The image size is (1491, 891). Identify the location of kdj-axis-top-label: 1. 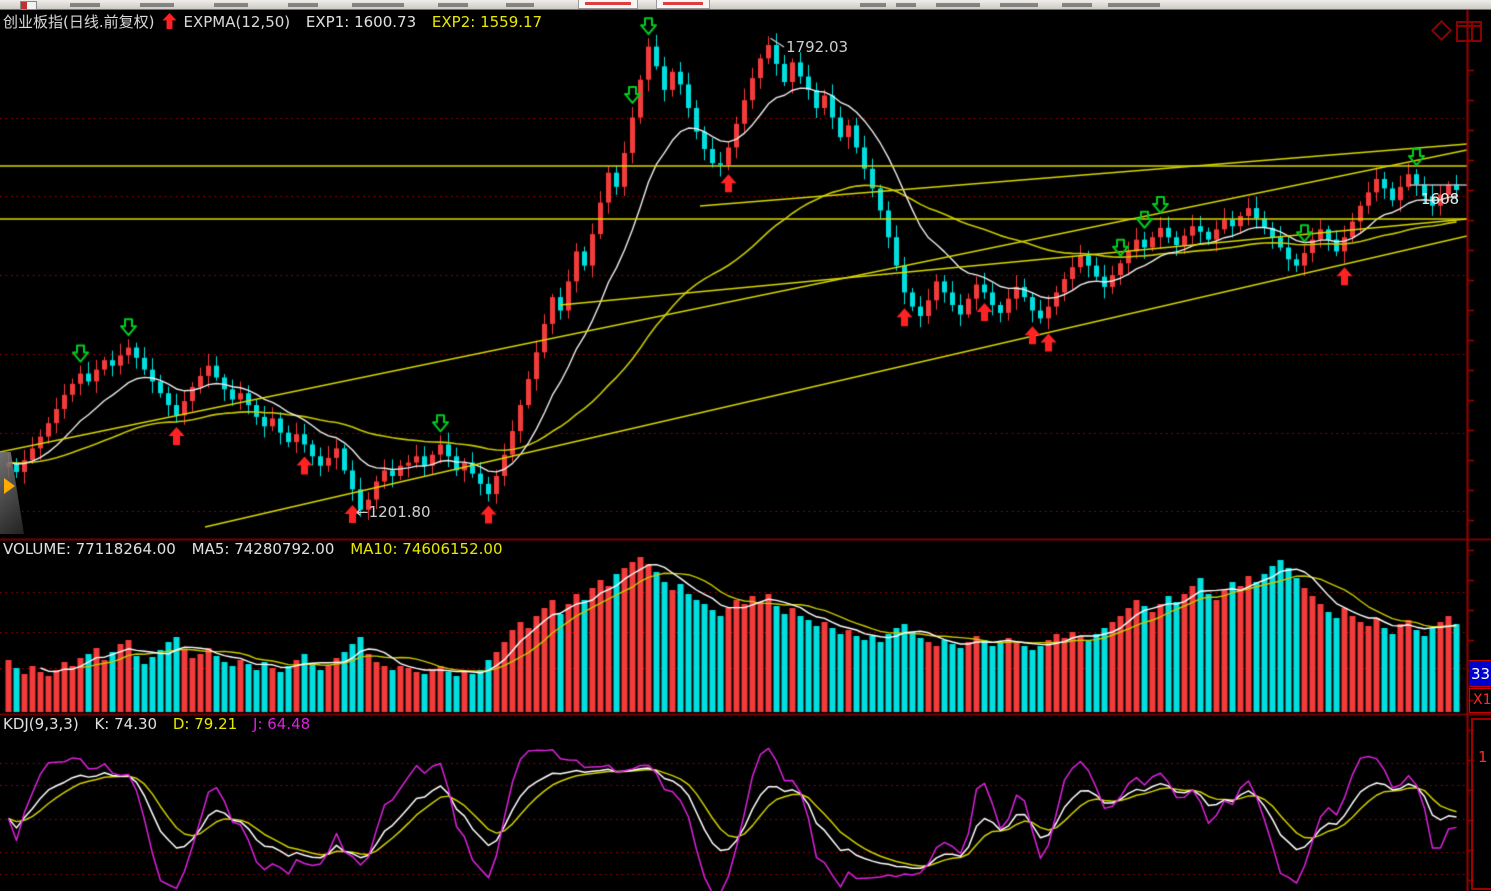
(1483, 757).